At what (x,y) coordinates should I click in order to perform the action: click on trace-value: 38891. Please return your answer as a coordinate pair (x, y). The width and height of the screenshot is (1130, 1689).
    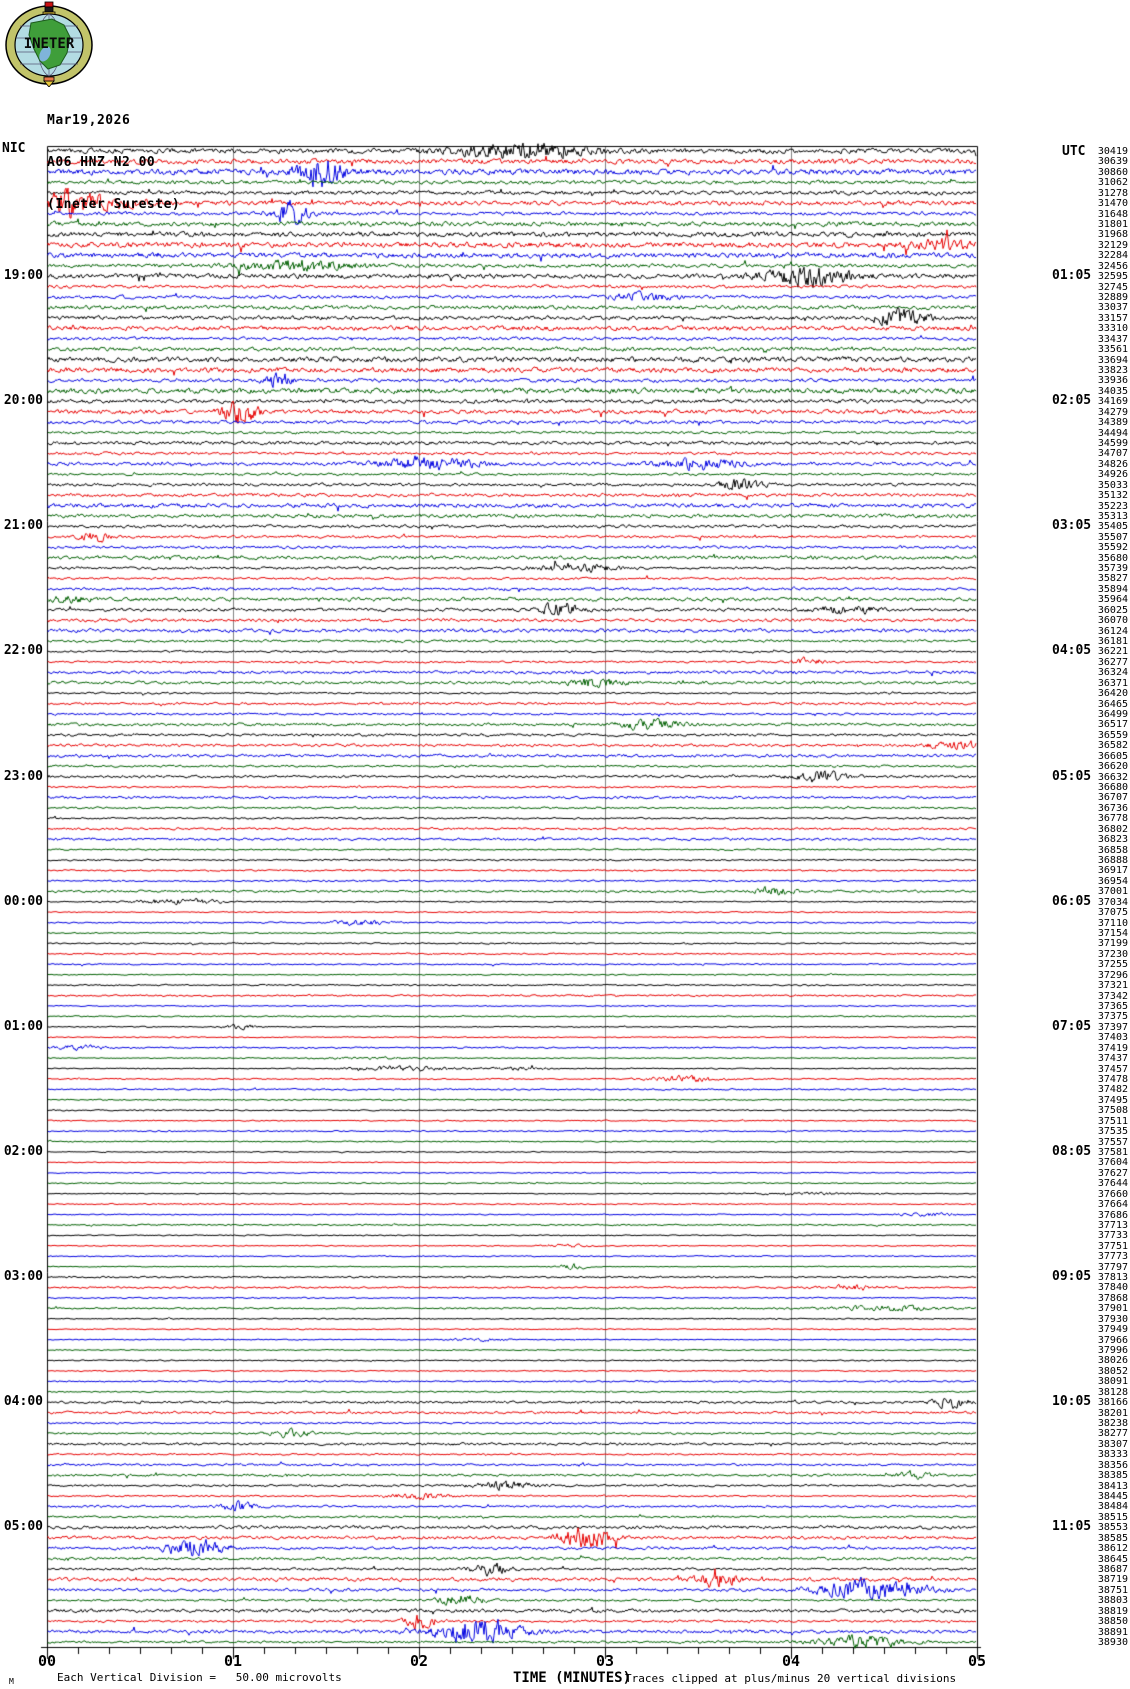
    Looking at the image, I should click on (1112, 1632).